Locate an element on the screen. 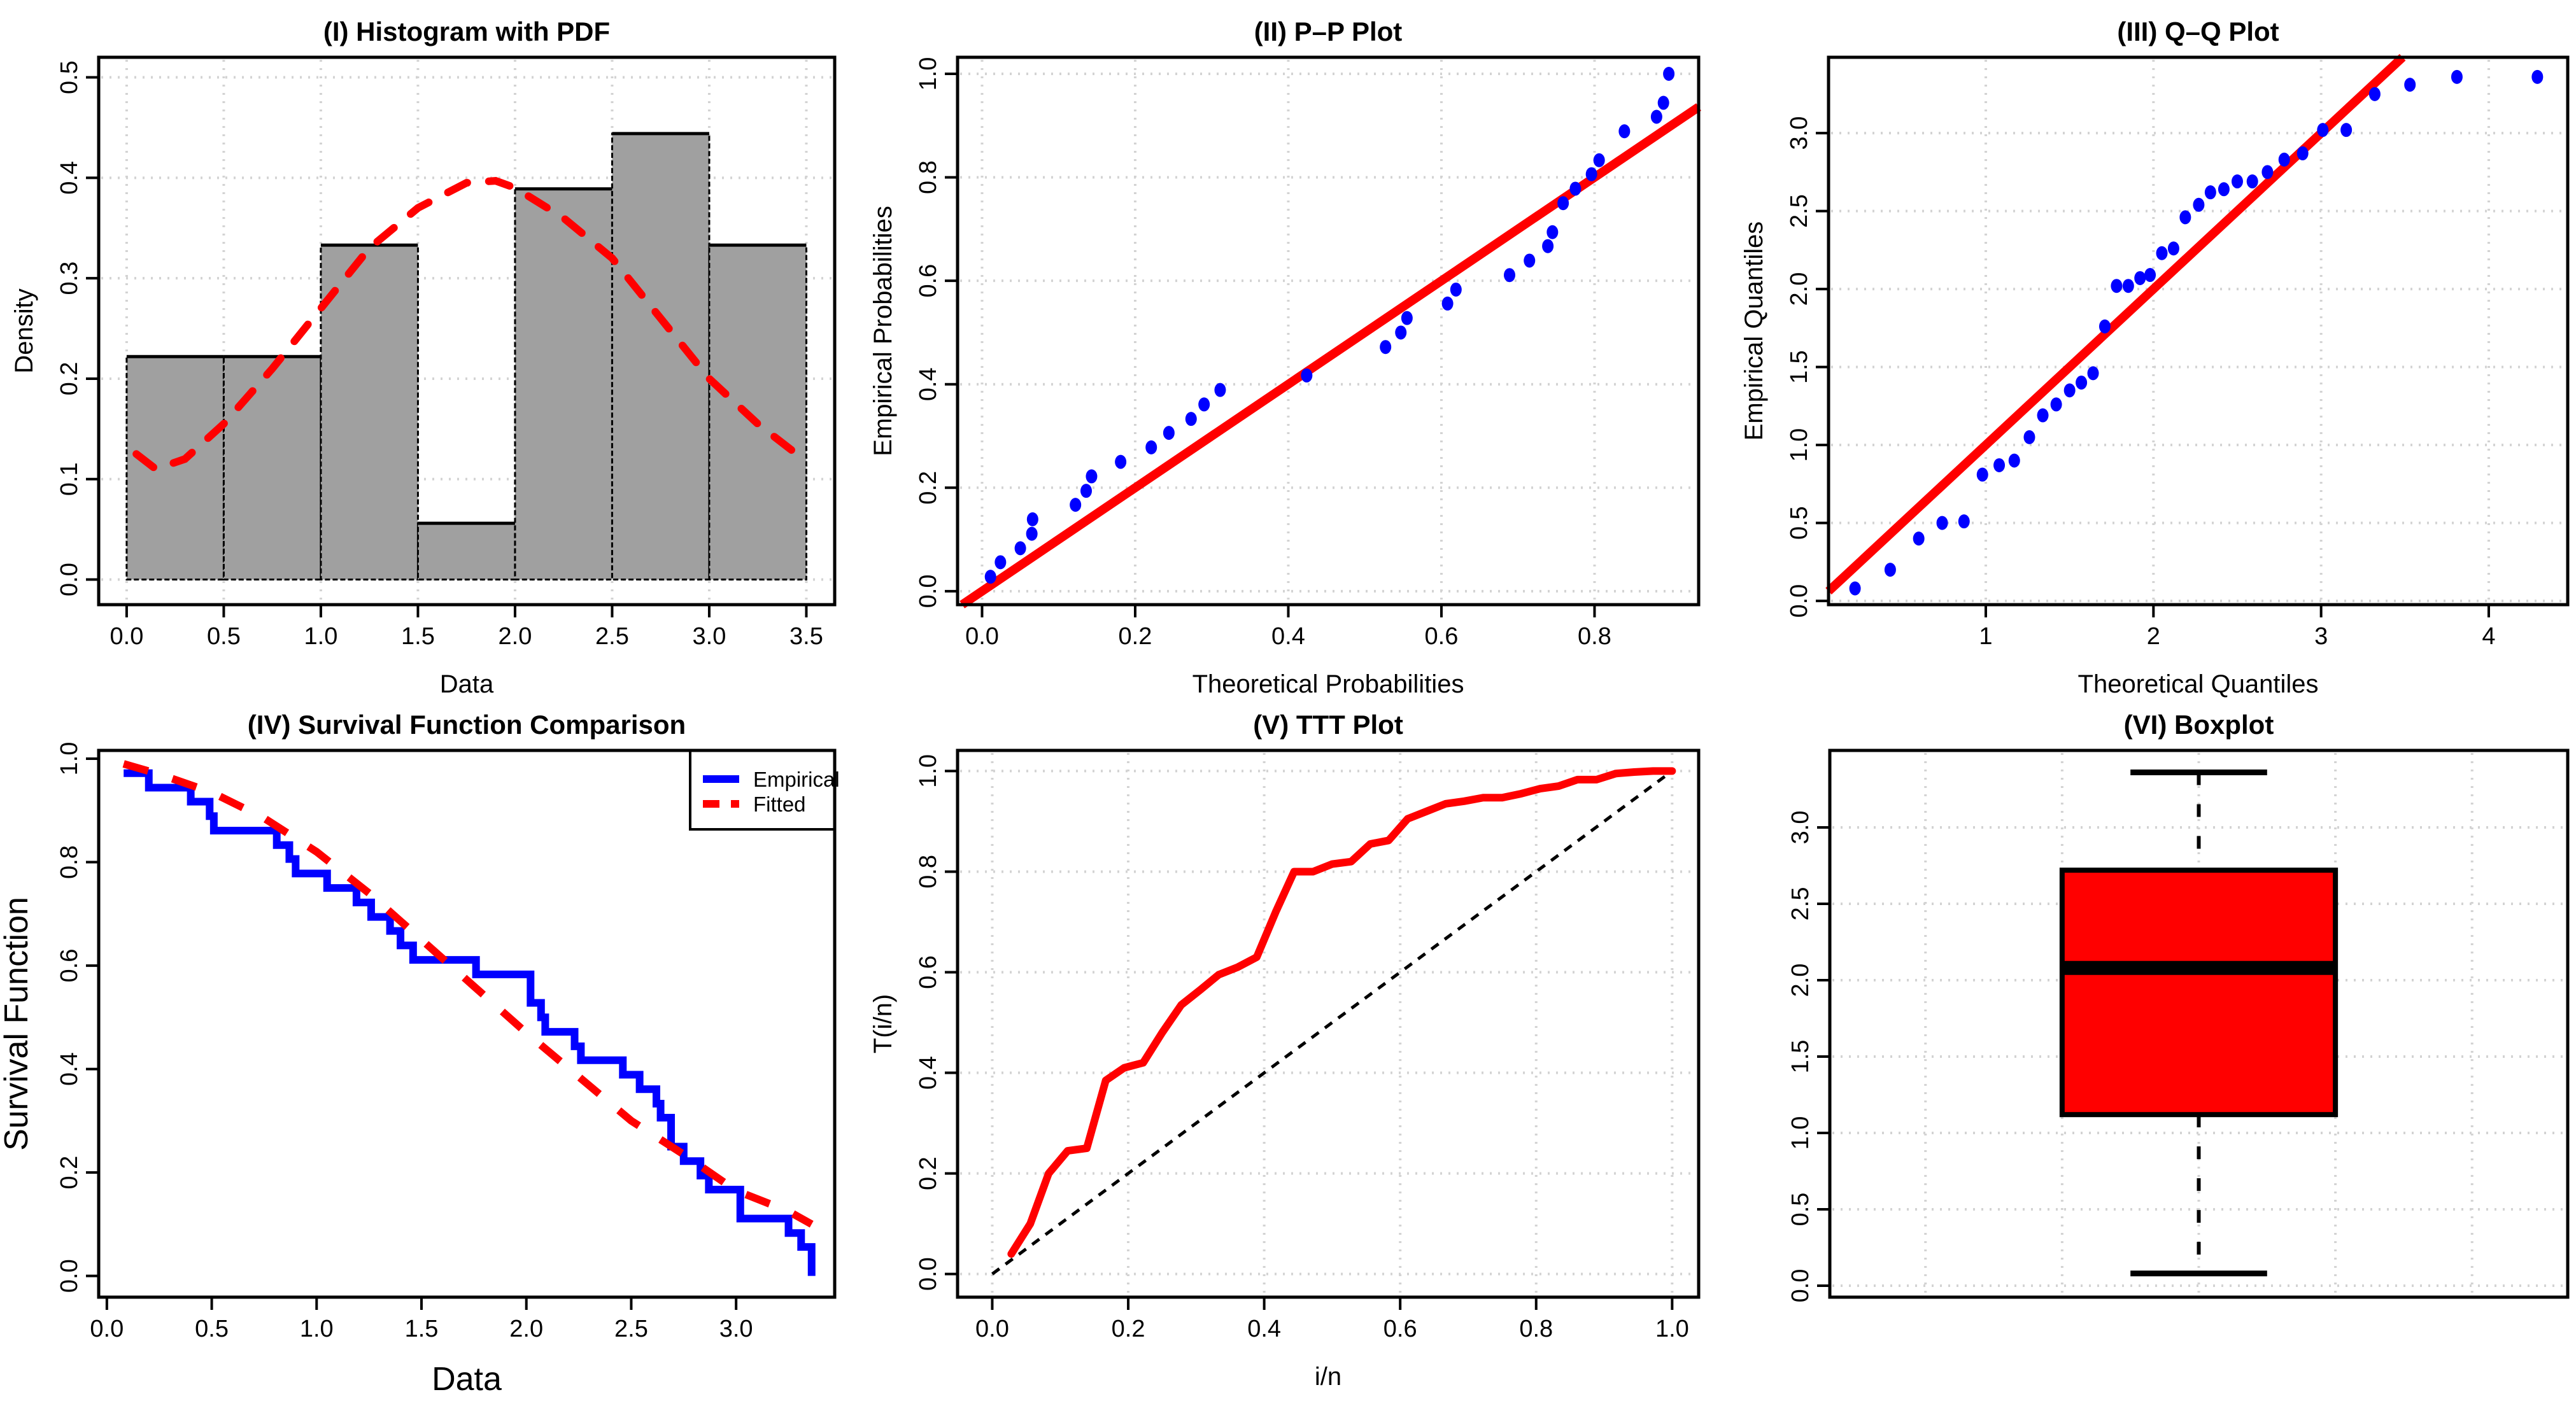  y-axis-label: Empirical Quantiles is located at coordinates (1754, 331).